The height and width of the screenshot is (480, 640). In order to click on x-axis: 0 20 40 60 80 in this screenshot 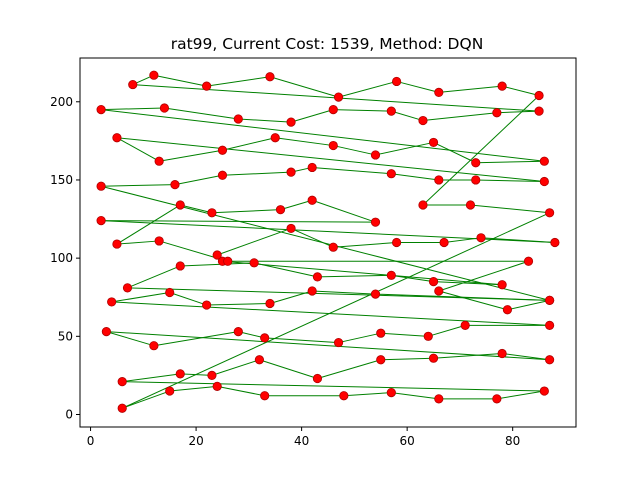, I will do `click(303, 437)`.